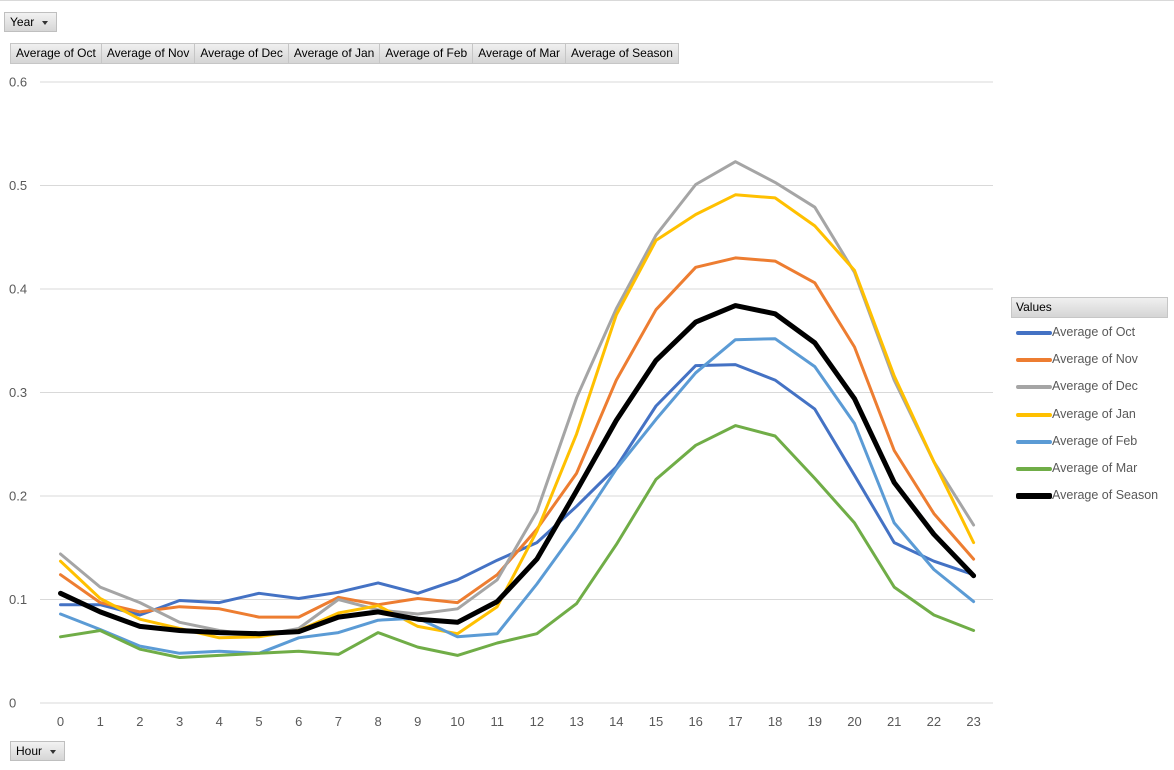  I want to click on value-field-nov: Average of Nov, so click(148, 53).